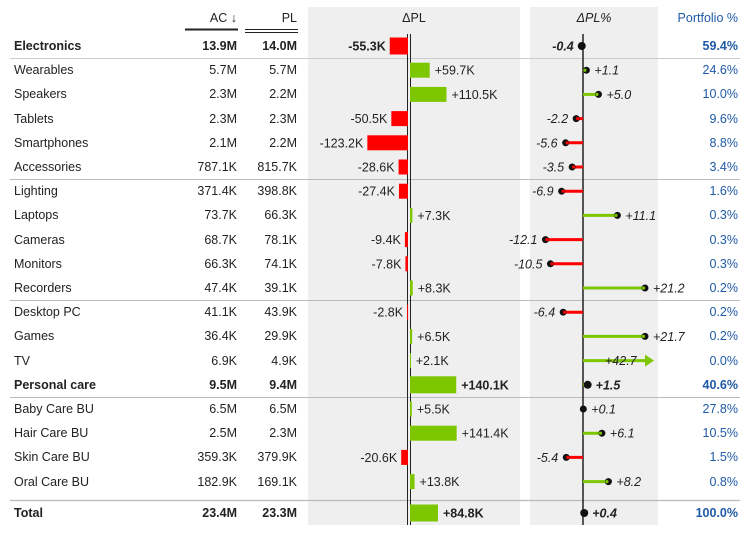 The image size is (752, 535). Describe the element at coordinates (34, 118) in the screenshot. I see `category-label: Tablets` at that location.